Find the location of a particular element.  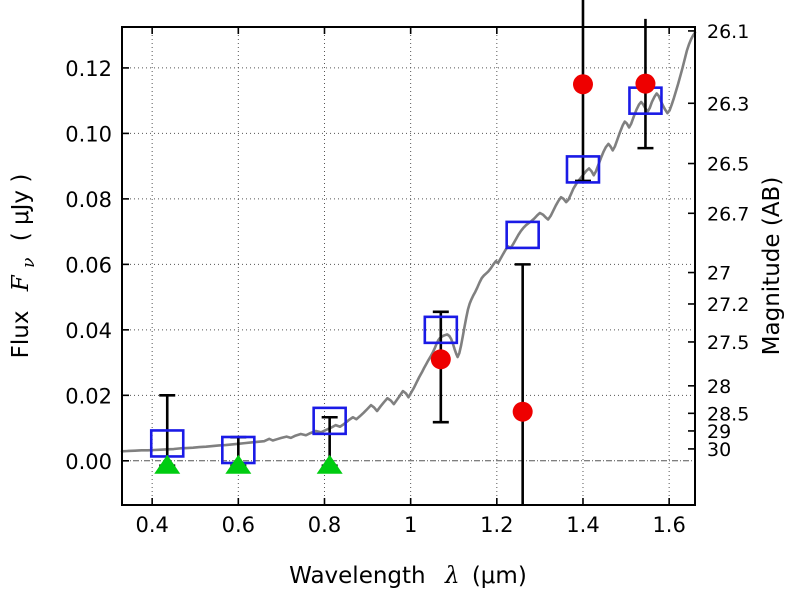

y2-tick-label-26.1: 26.1 is located at coordinates (728, 32).